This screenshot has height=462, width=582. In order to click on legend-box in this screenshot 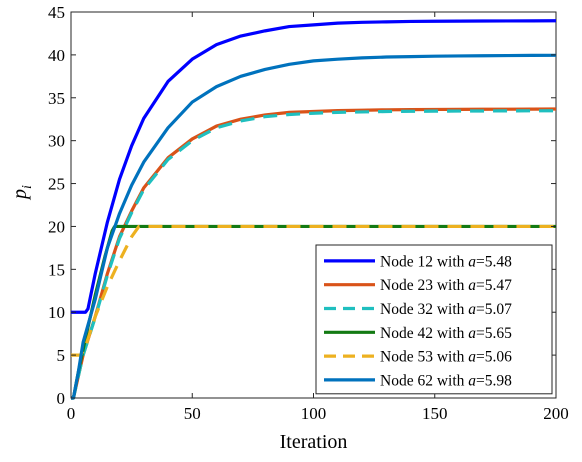, I will do `click(434, 319)`.